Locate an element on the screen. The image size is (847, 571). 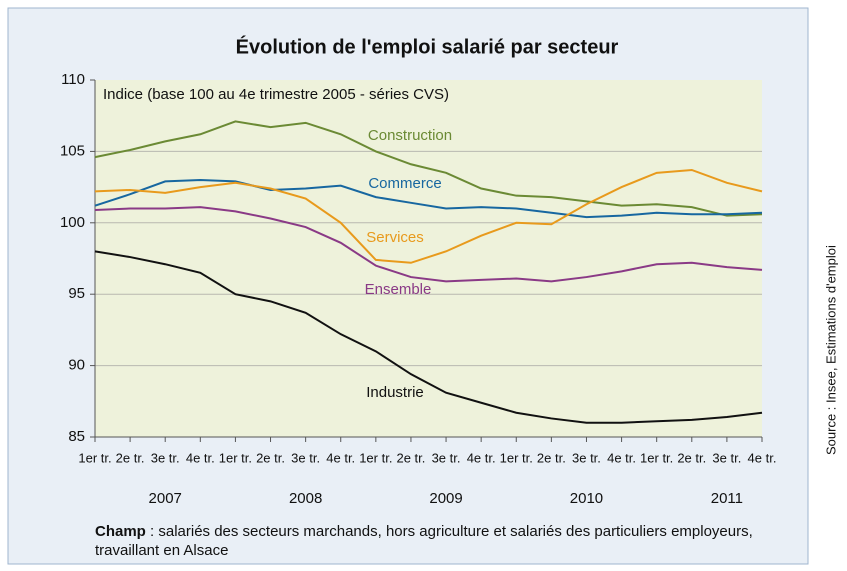
y-tick-label: 105 is located at coordinates (72, 150).